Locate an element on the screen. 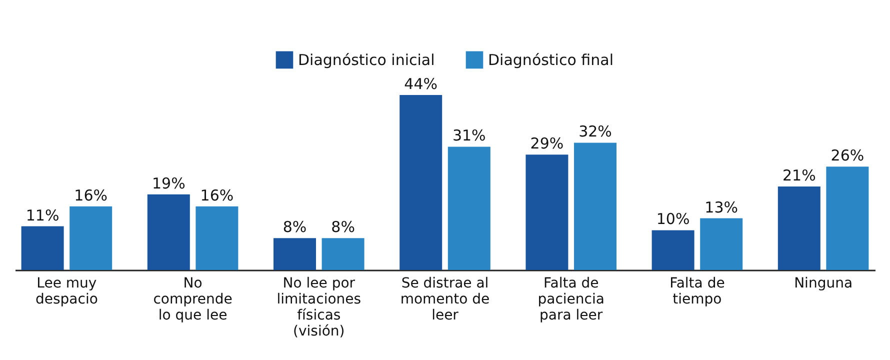  x-tick-label: Ninguna is located at coordinates (823, 284).